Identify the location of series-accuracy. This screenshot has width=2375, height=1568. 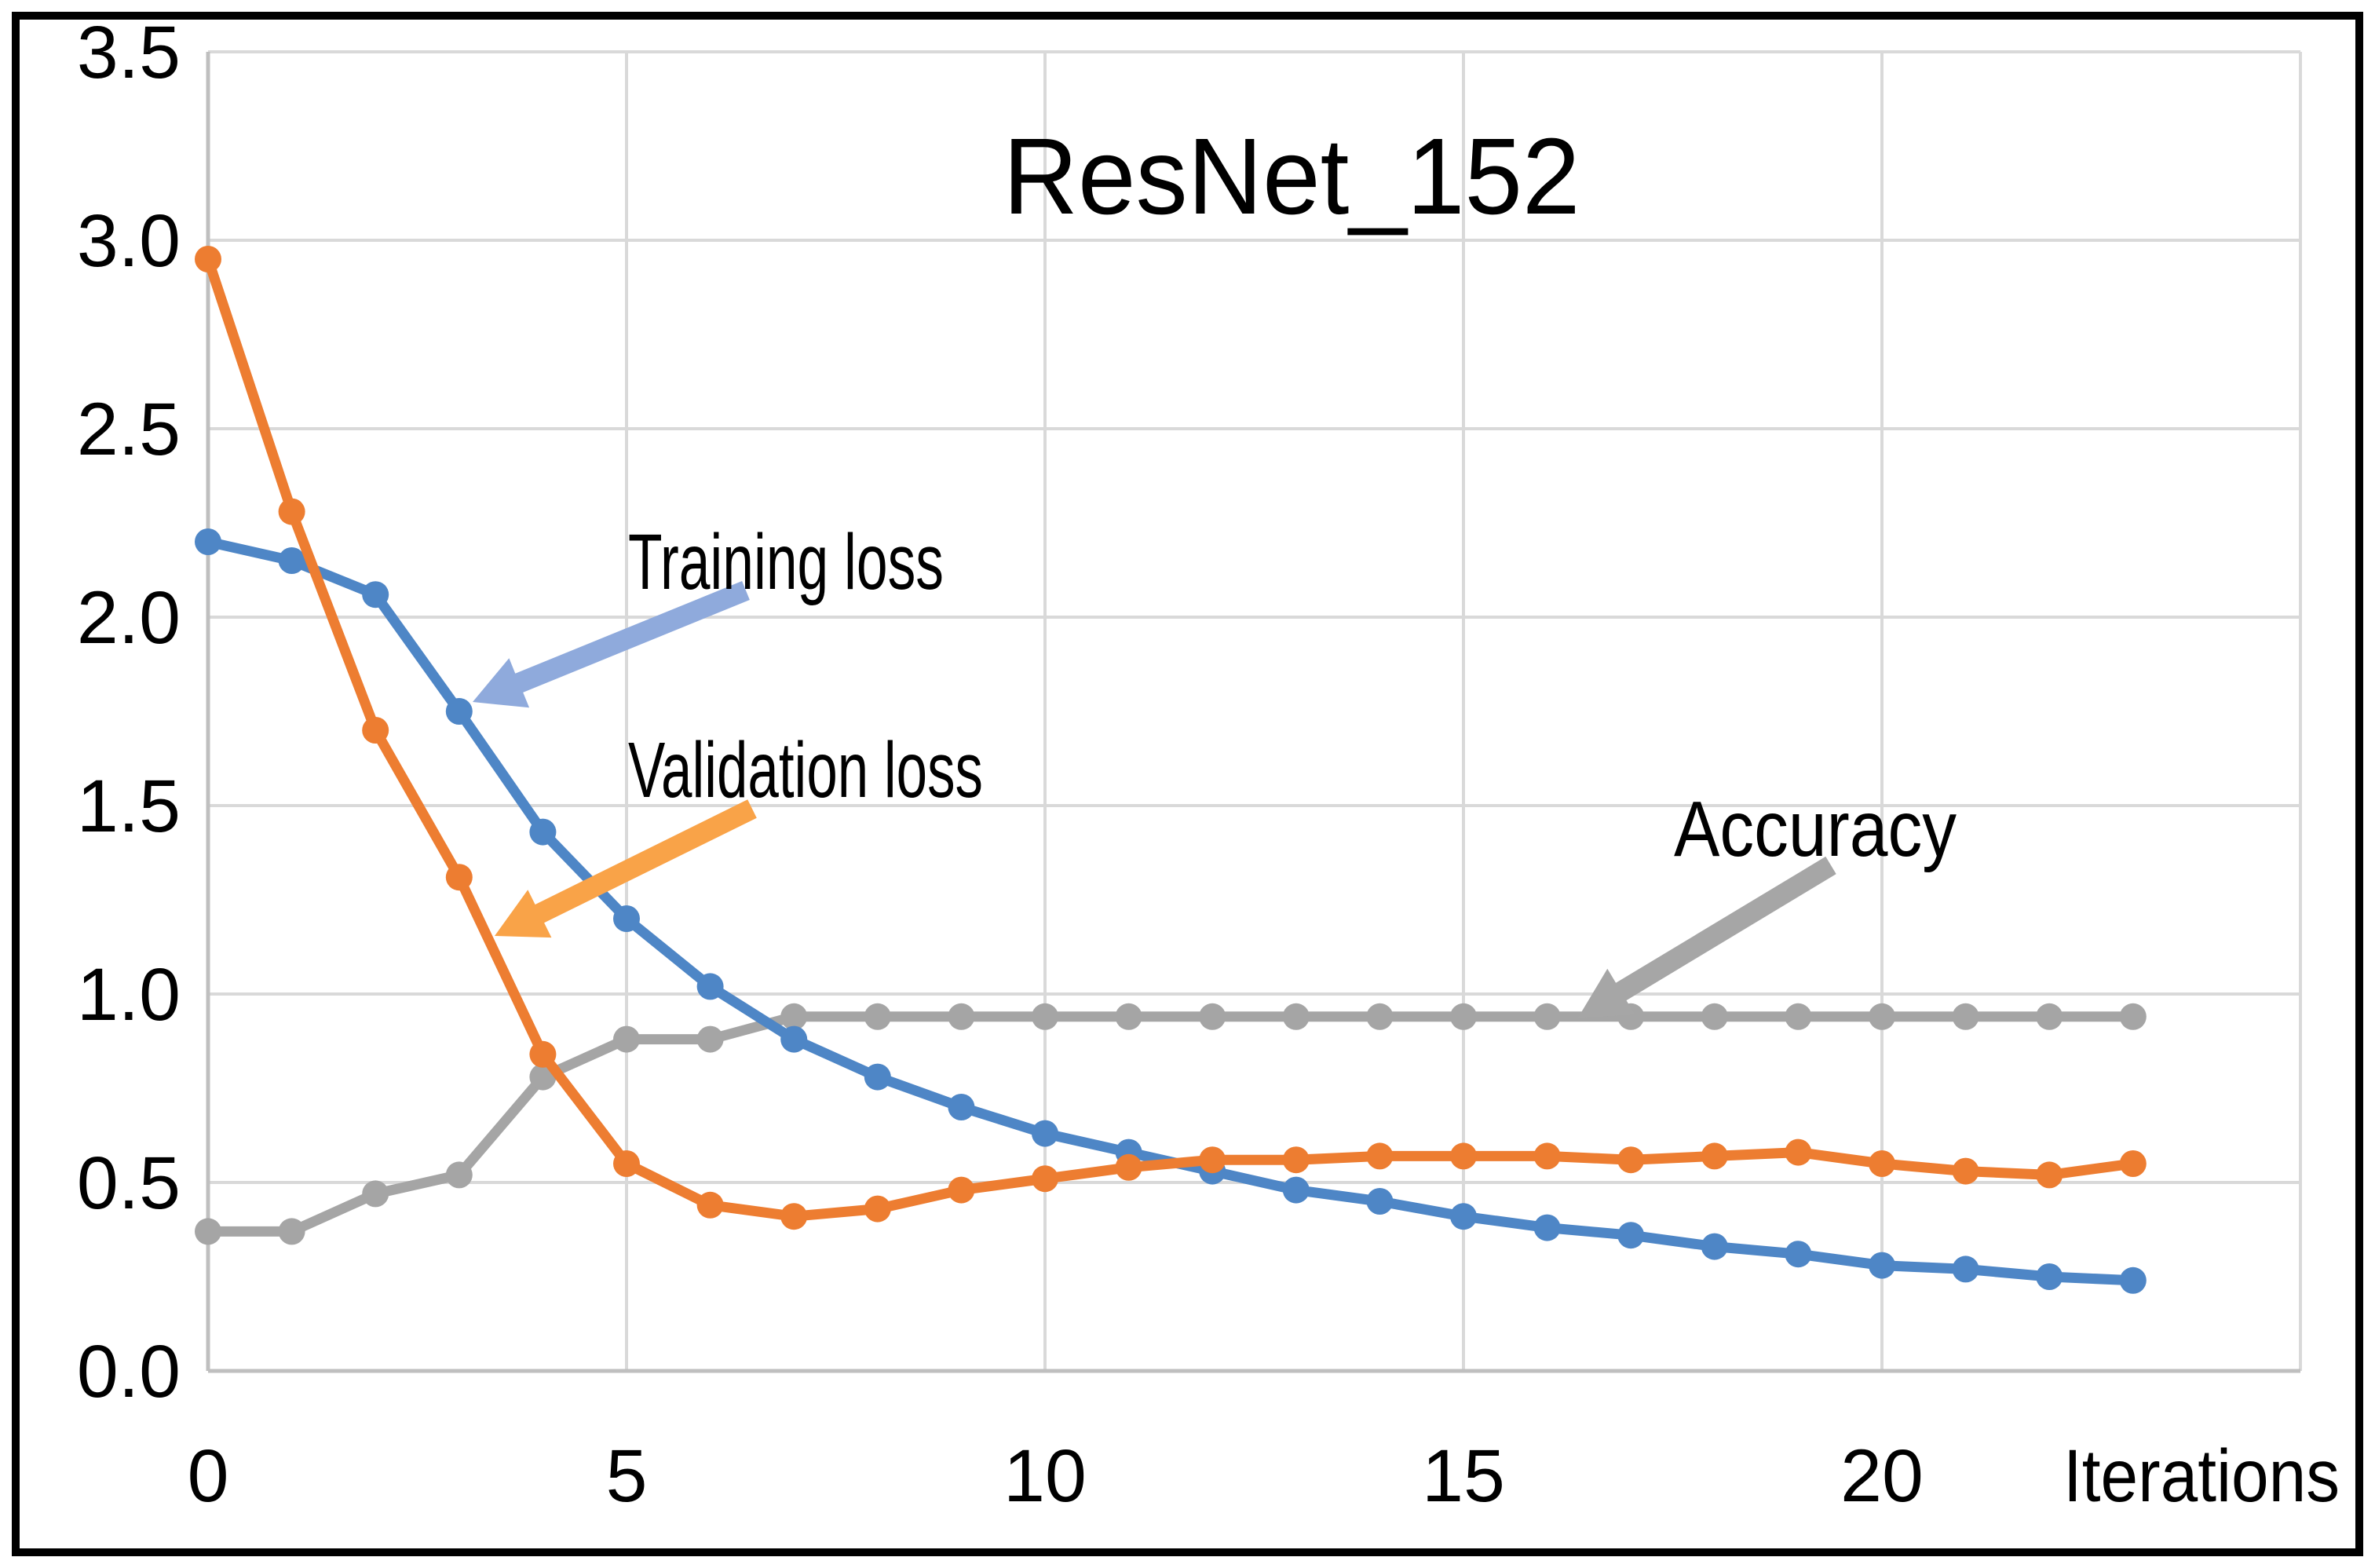
(1171, 1124).